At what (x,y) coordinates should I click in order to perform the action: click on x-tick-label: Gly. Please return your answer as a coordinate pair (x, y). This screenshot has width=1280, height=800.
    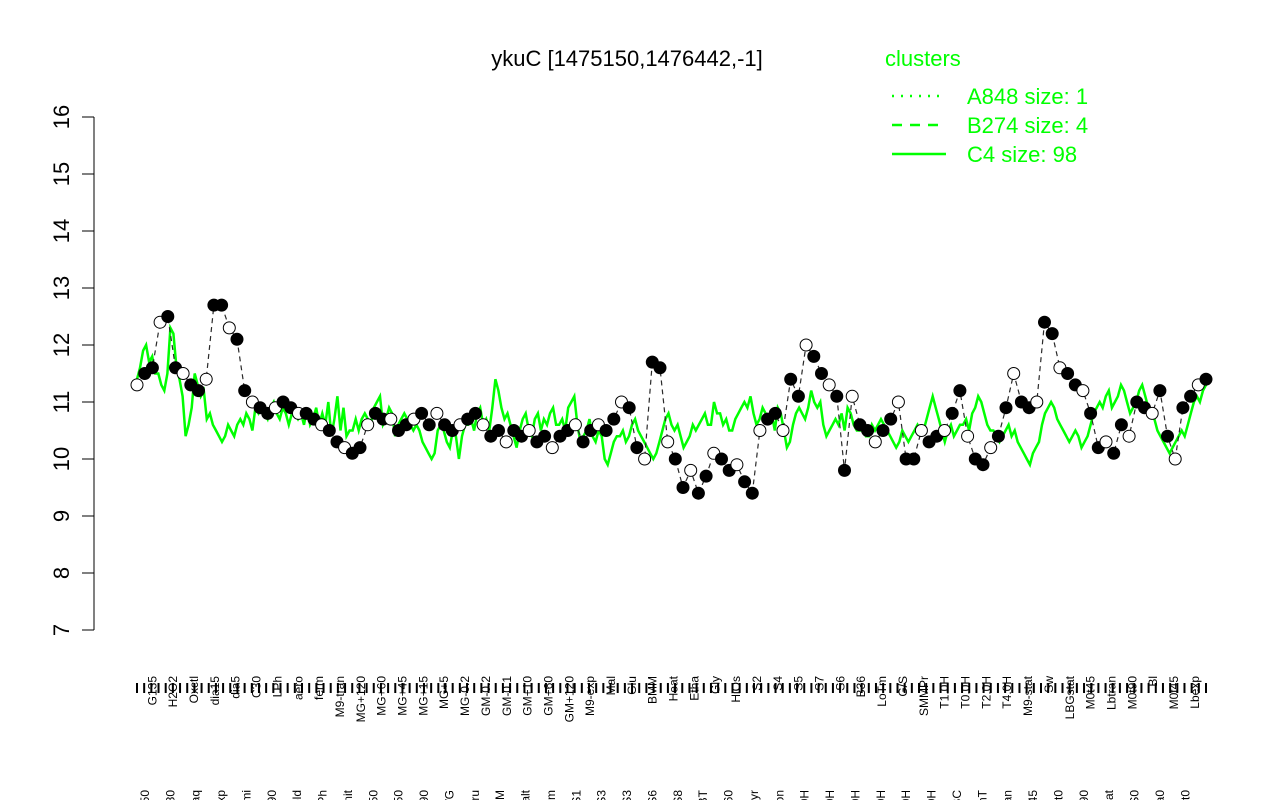
    Looking at the image, I should click on (715, 685).